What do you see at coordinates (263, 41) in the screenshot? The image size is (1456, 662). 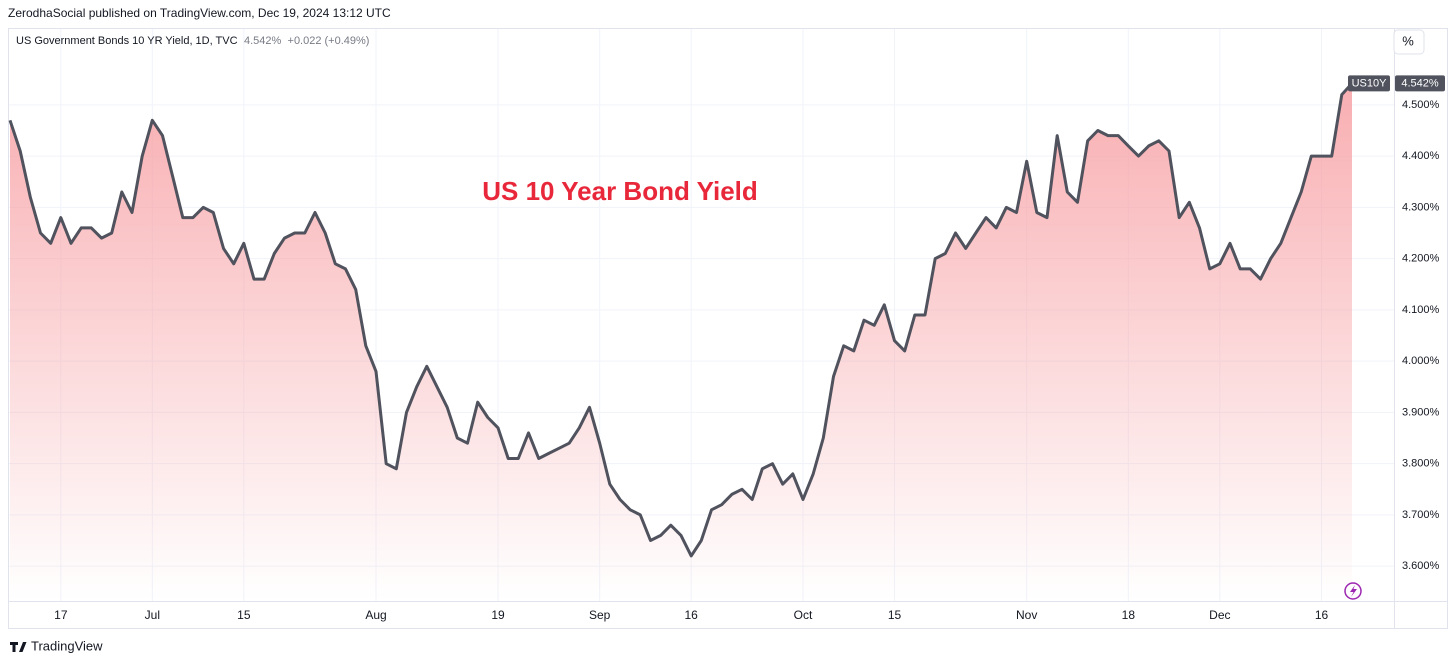 I see `legend-price: 4.542%` at bounding box center [263, 41].